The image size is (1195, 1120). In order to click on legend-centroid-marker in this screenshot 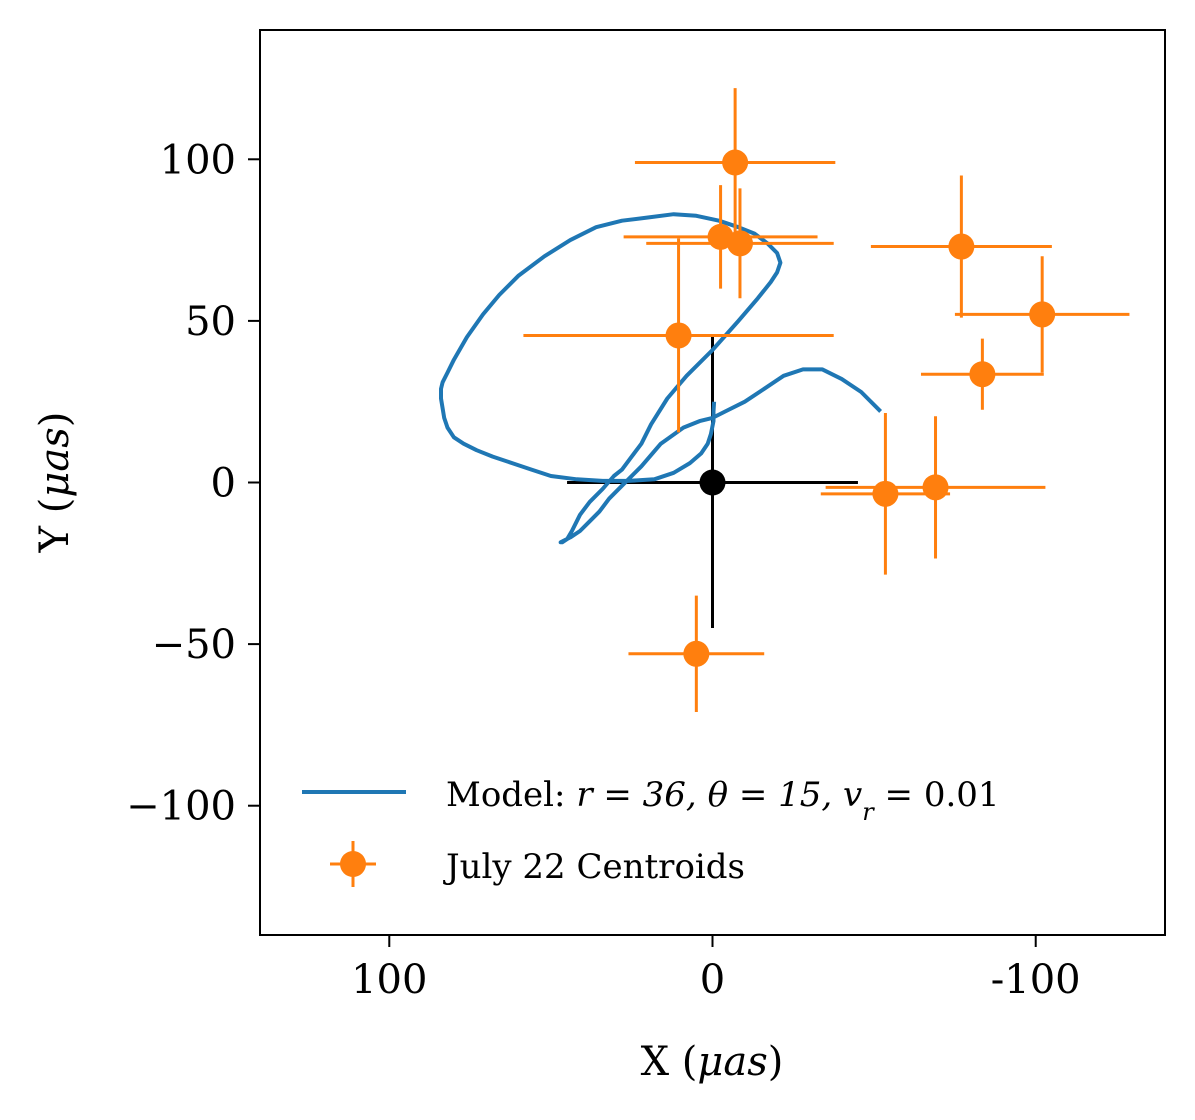, I will do `click(353, 864)`.